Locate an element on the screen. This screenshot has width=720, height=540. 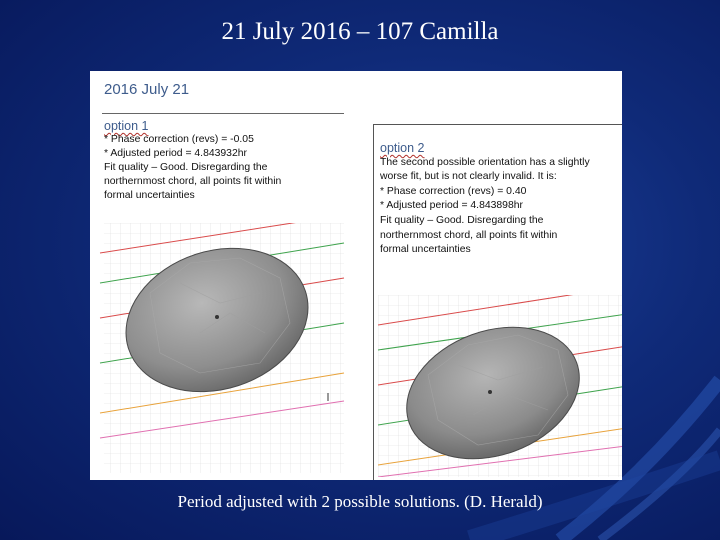
heading-divider is located at coordinates (223, 113).